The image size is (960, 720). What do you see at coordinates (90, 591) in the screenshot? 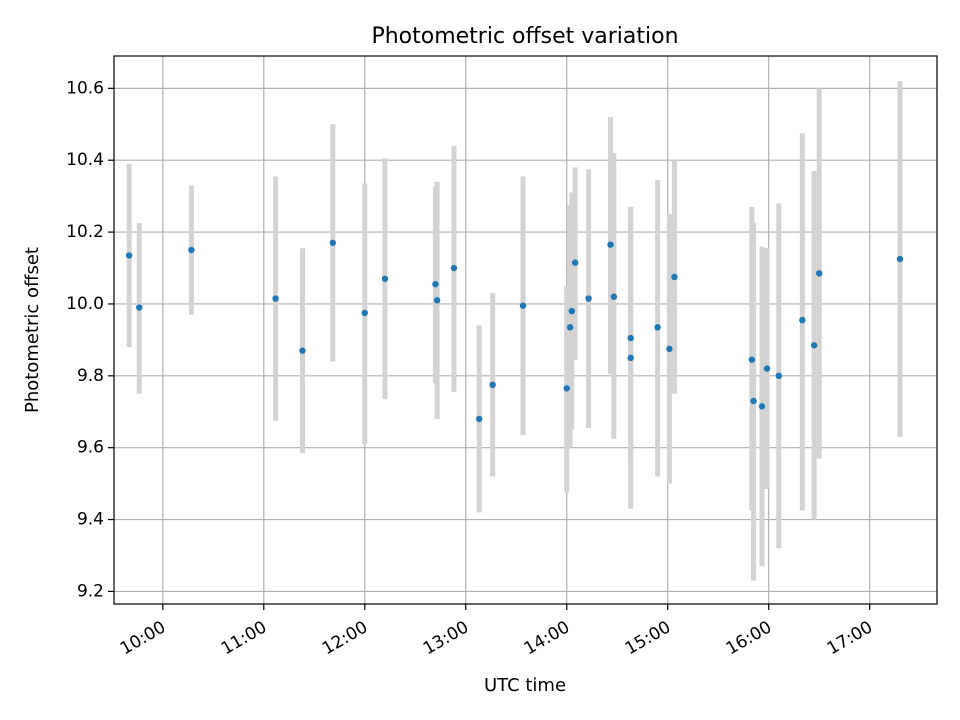
I see `y-tick-label: 9.2` at bounding box center [90, 591].